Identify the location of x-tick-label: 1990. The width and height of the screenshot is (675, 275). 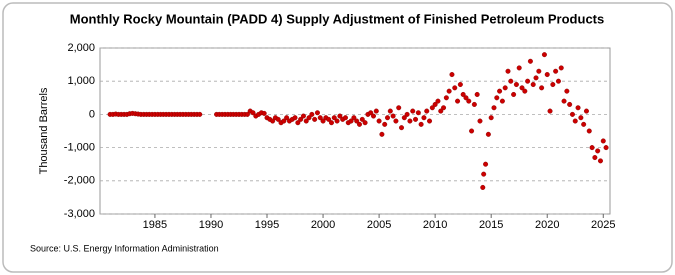
(211, 225).